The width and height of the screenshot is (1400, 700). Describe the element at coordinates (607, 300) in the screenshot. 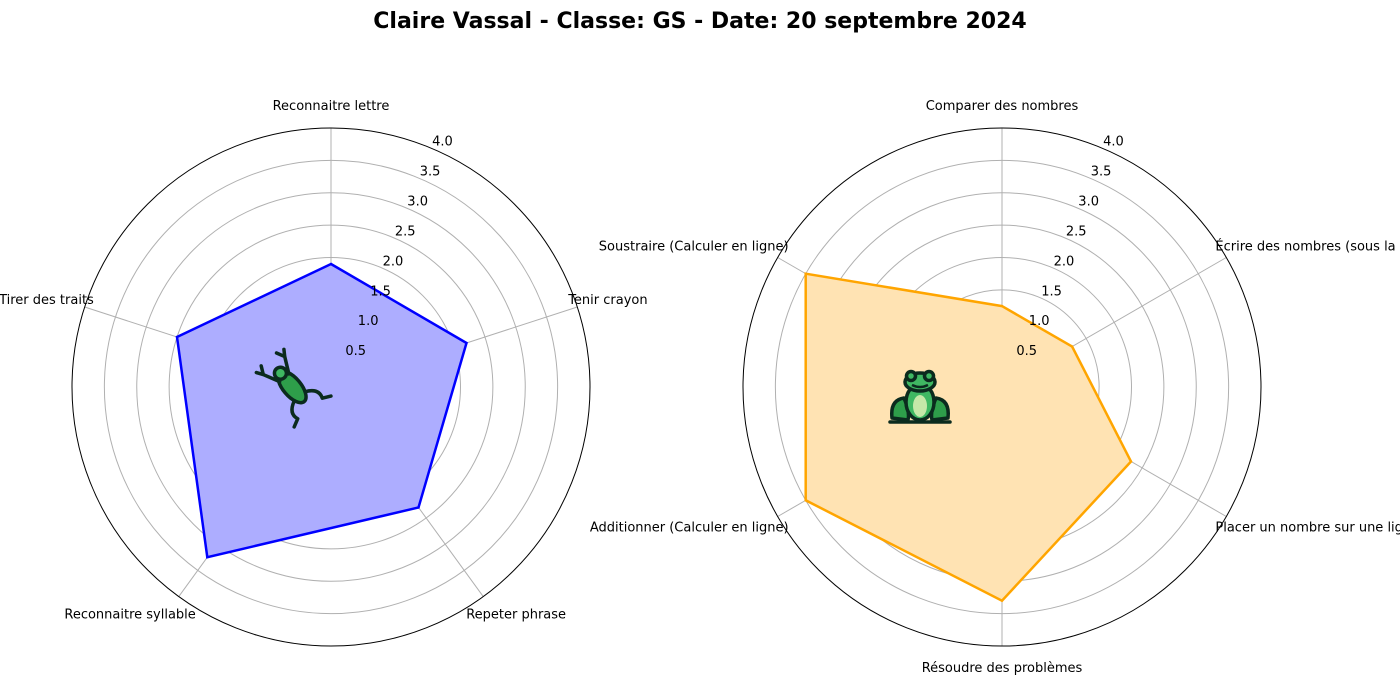

I see `category-label: Tenir crayon` at that location.